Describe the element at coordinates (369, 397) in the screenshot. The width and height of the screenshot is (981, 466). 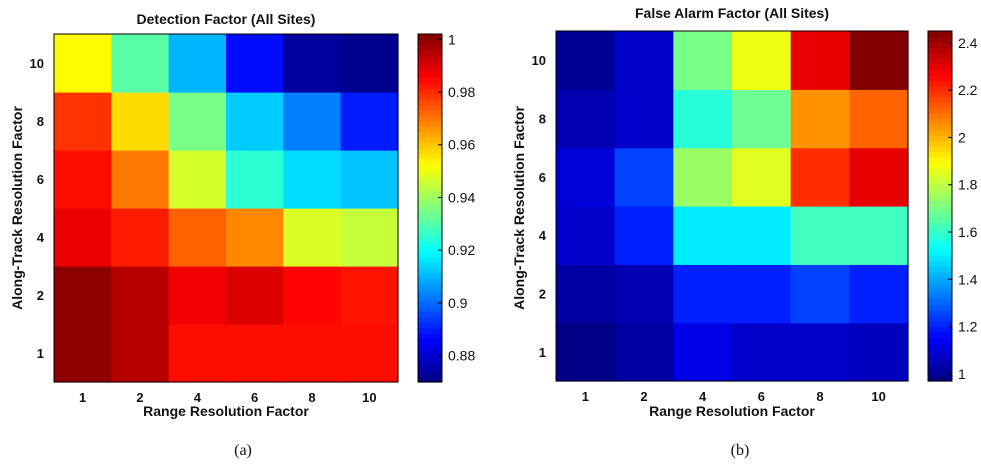
I see `x-tick-label: 10` at that location.